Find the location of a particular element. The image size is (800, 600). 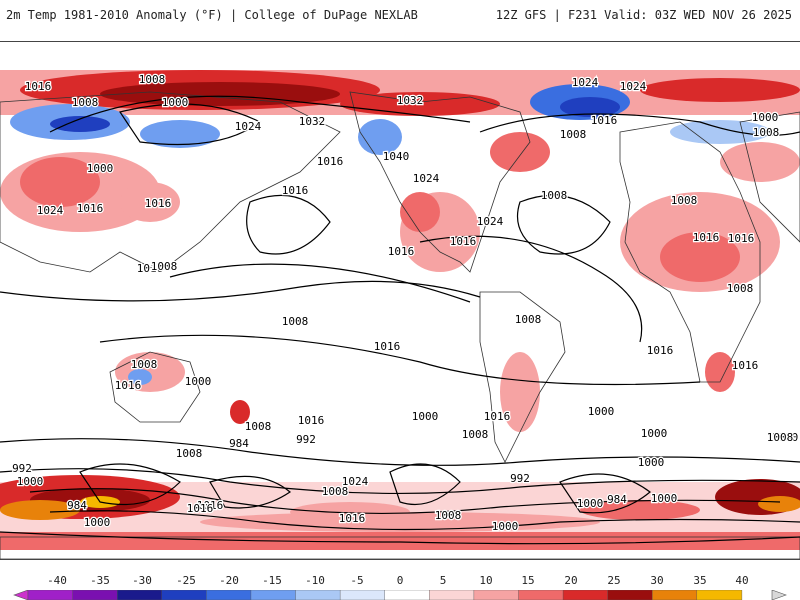

colorbar-tick-label: 25 is located at coordinates (614, 580).